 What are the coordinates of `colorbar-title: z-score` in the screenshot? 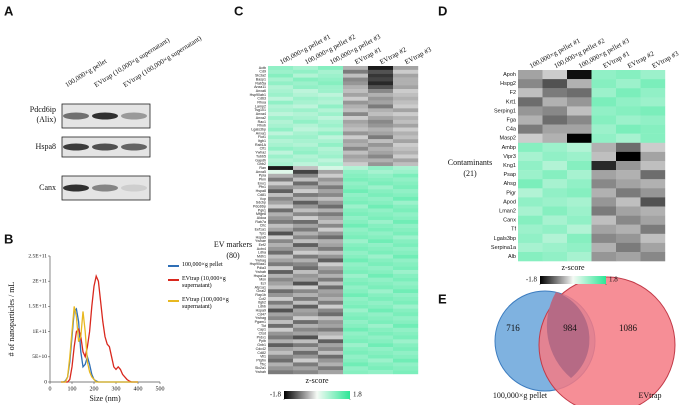 It's located at (317, 380).